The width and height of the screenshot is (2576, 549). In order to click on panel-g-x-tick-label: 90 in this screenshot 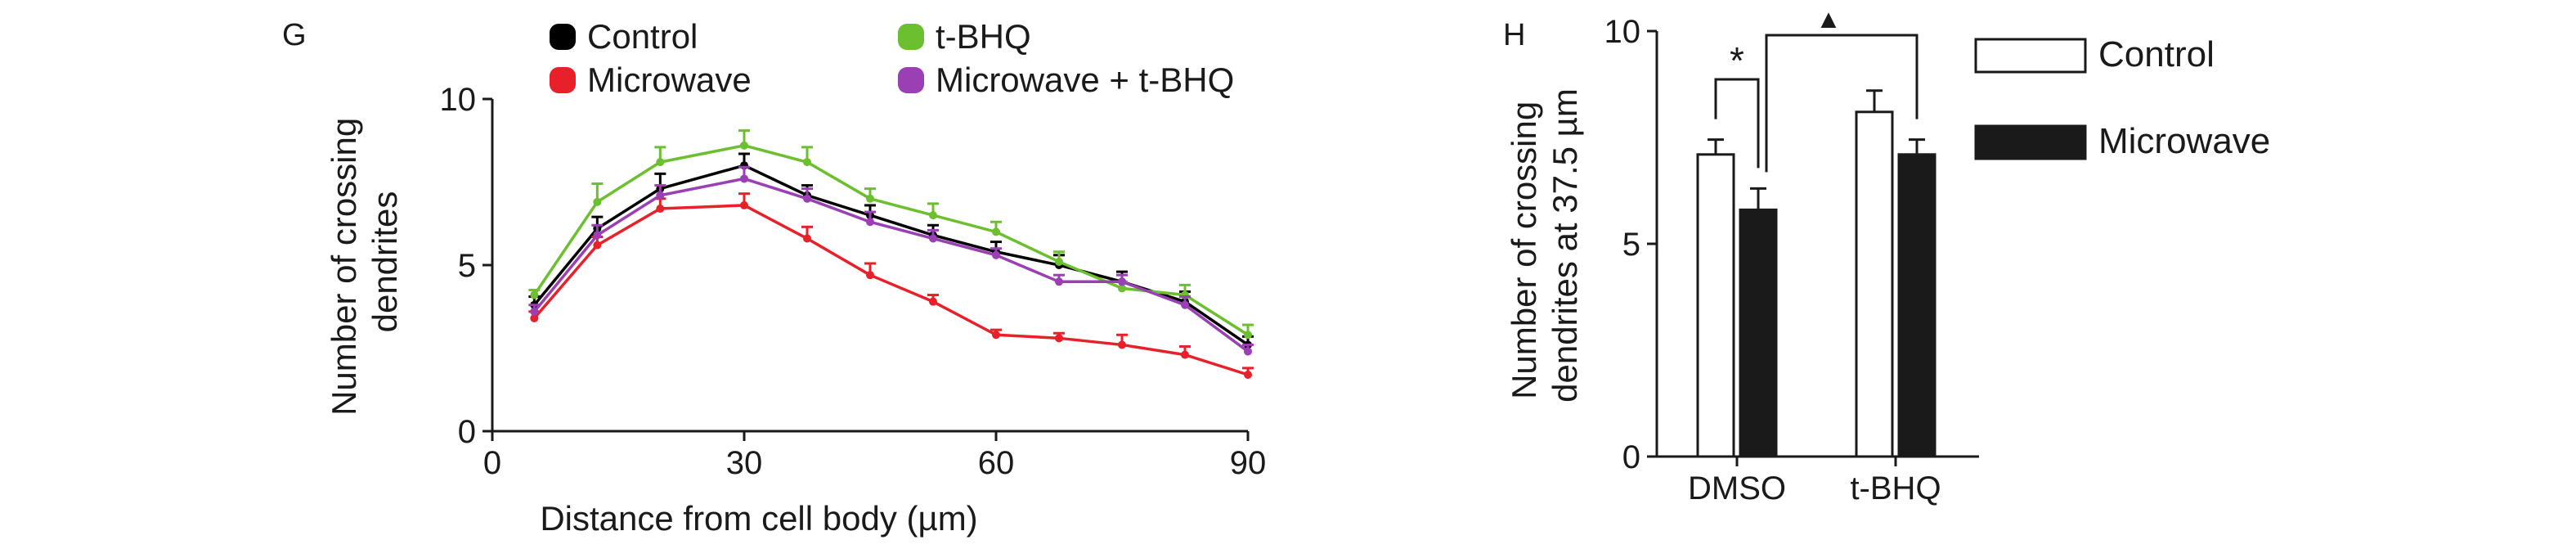, I will do `click(1249, 463)`.